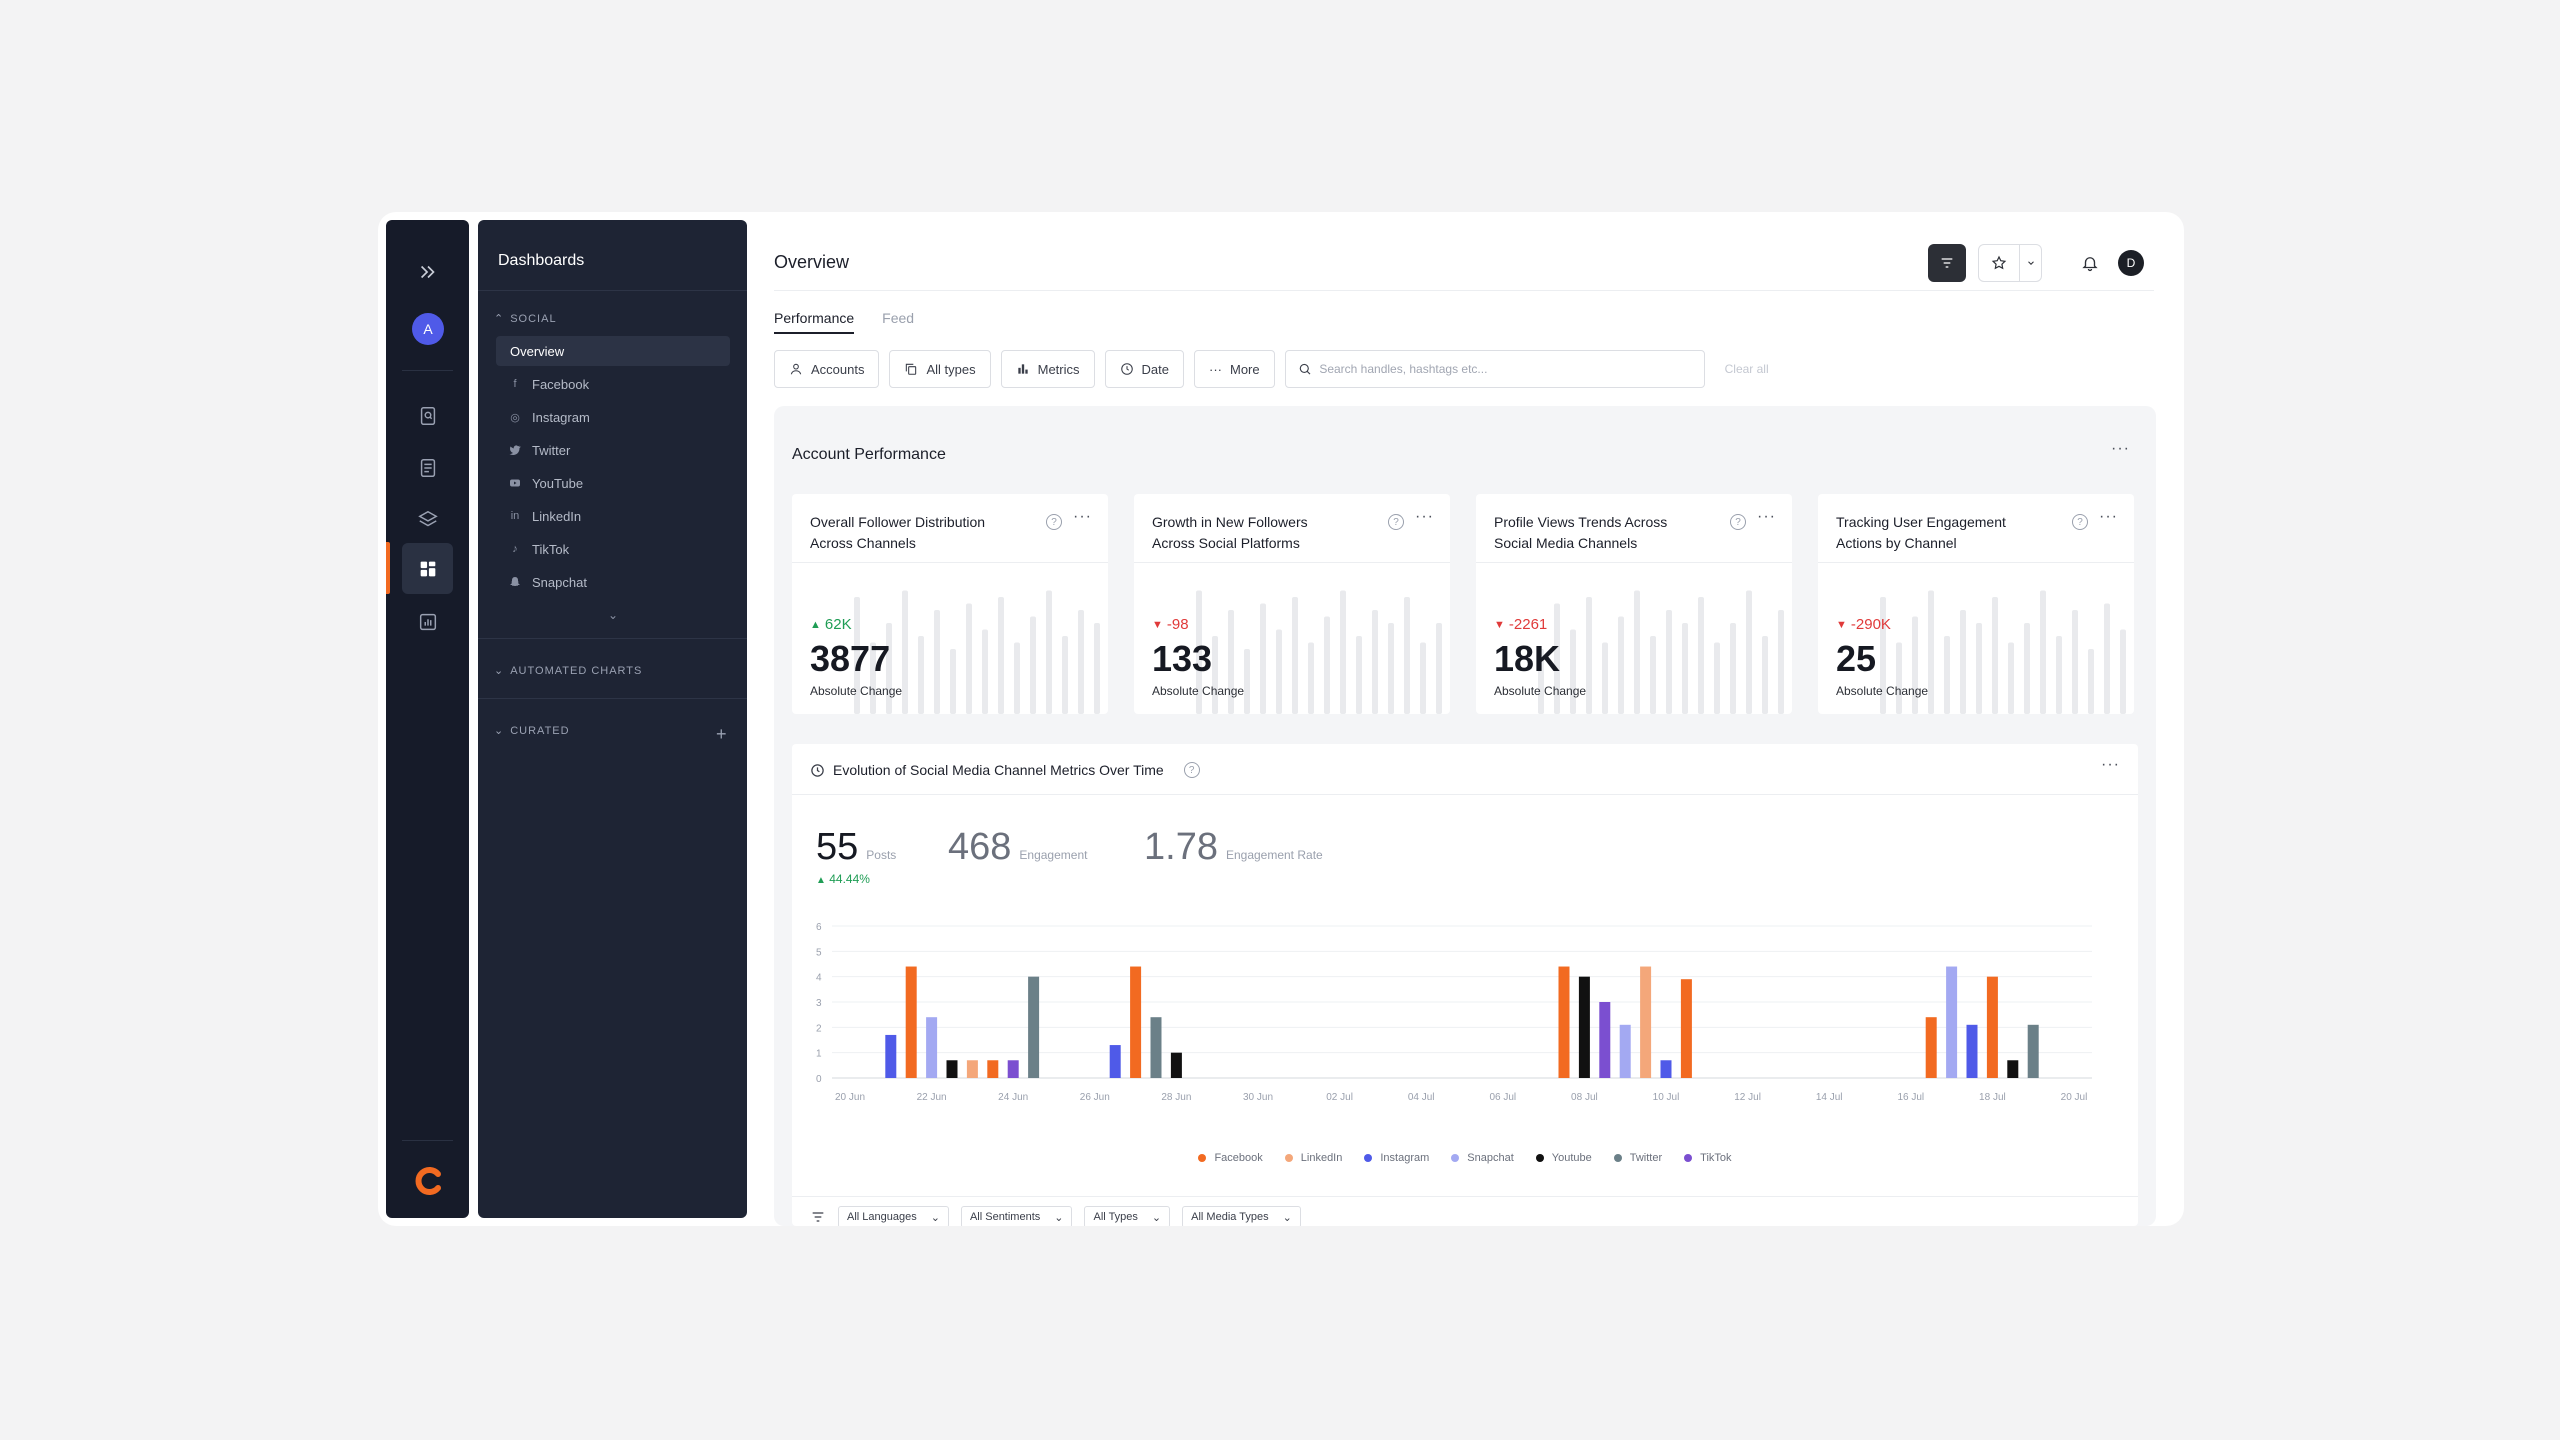 The height and width of the screenshot is (1440, 2560). Describe the element at coordinates (427, 415) in the screenshot. I see `search-doc-icon` at that location.